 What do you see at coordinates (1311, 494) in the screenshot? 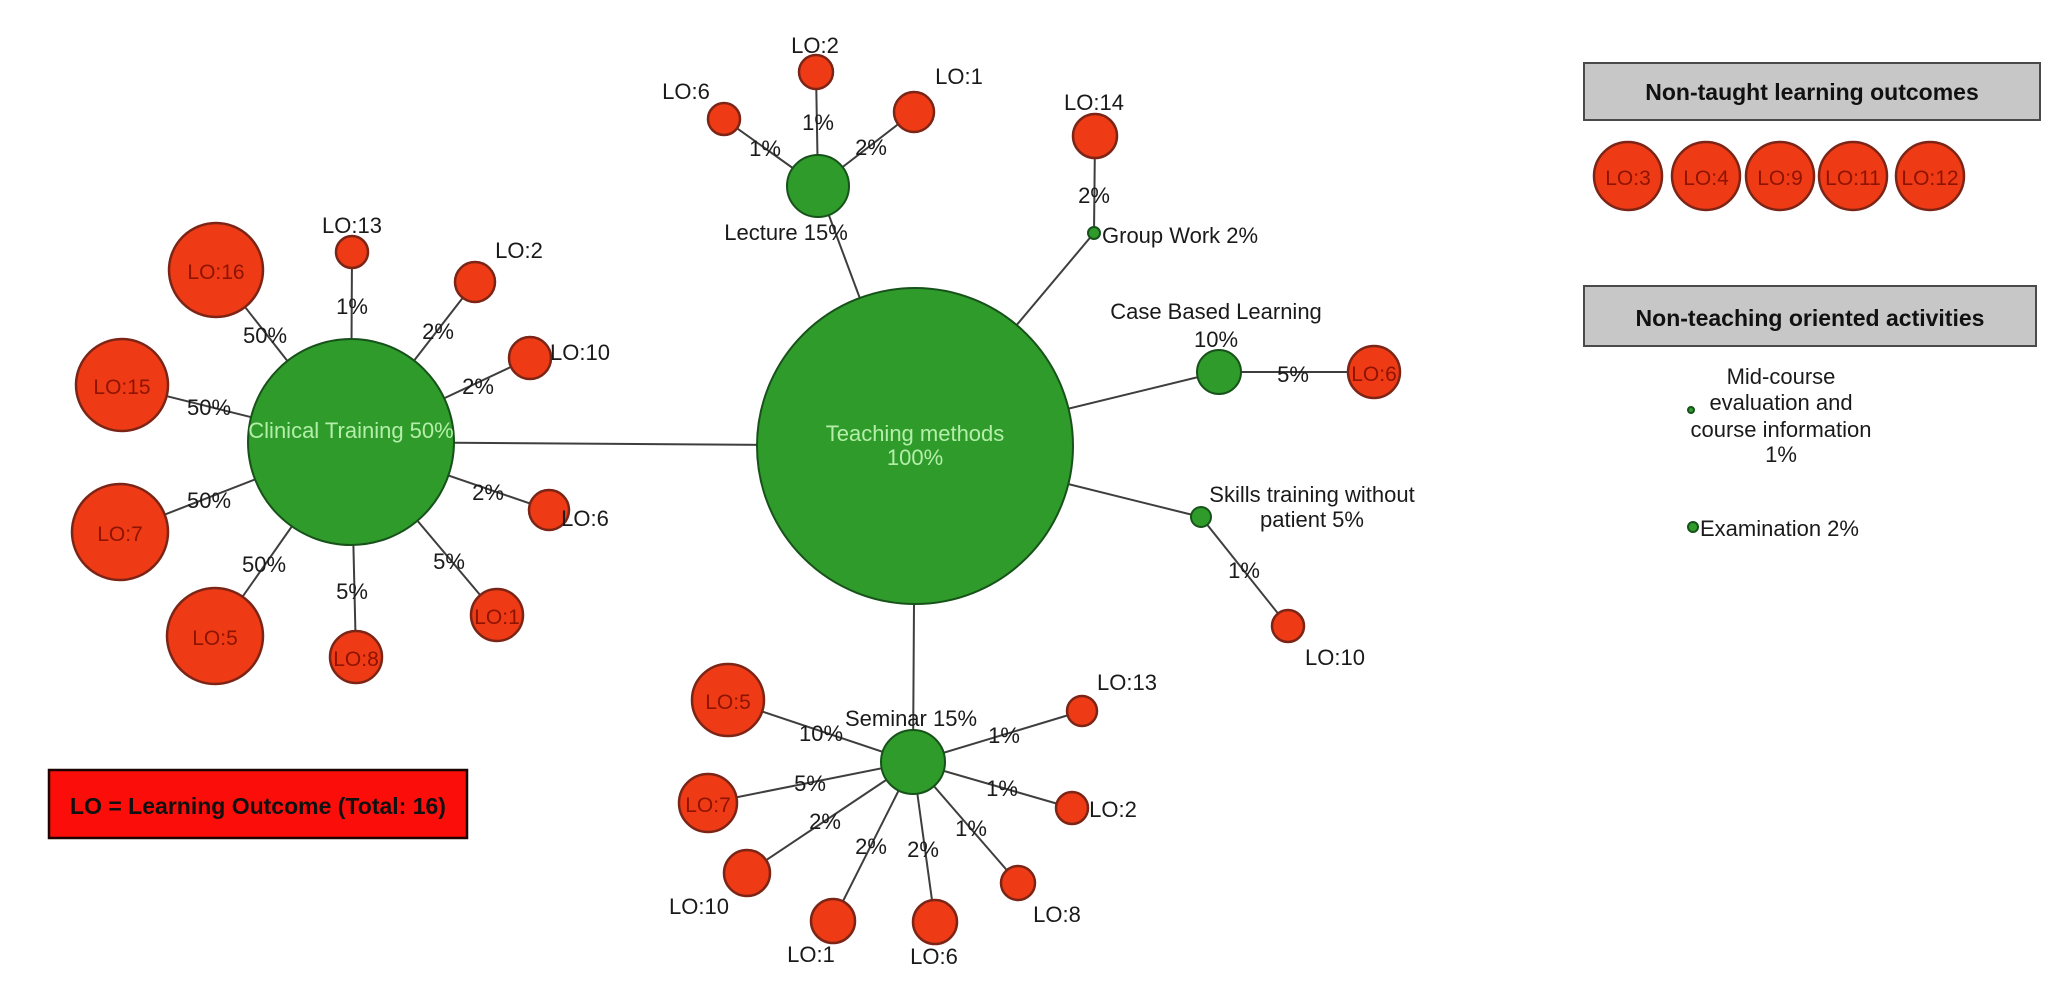
I see `svg-text: Skills training without` at bounding box center [1311, 494].